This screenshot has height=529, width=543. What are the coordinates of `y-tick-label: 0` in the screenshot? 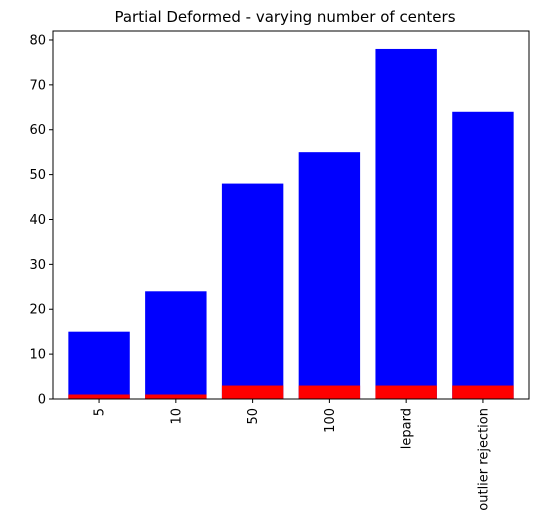 It's located at (42, 400).